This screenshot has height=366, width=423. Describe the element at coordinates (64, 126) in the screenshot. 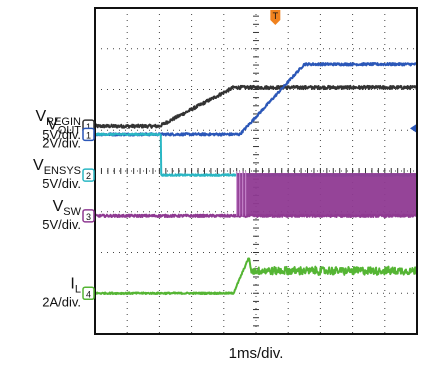

I see `series-name: VOUT` at that location.